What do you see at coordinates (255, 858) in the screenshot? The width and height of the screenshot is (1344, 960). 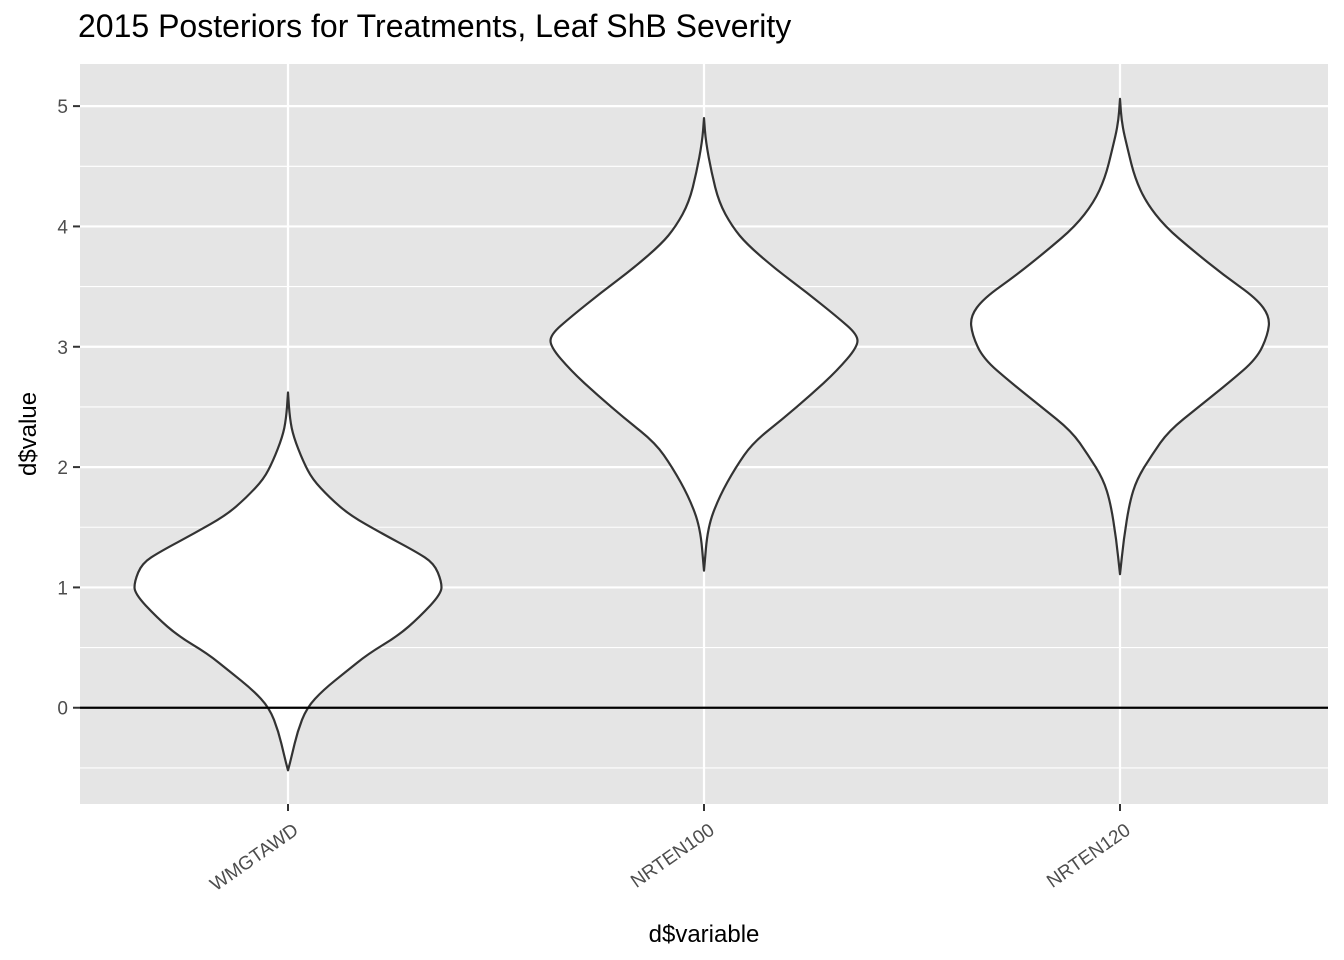 I see `x-tick-label: WMGTAWD` at bounding box center [255, 858].